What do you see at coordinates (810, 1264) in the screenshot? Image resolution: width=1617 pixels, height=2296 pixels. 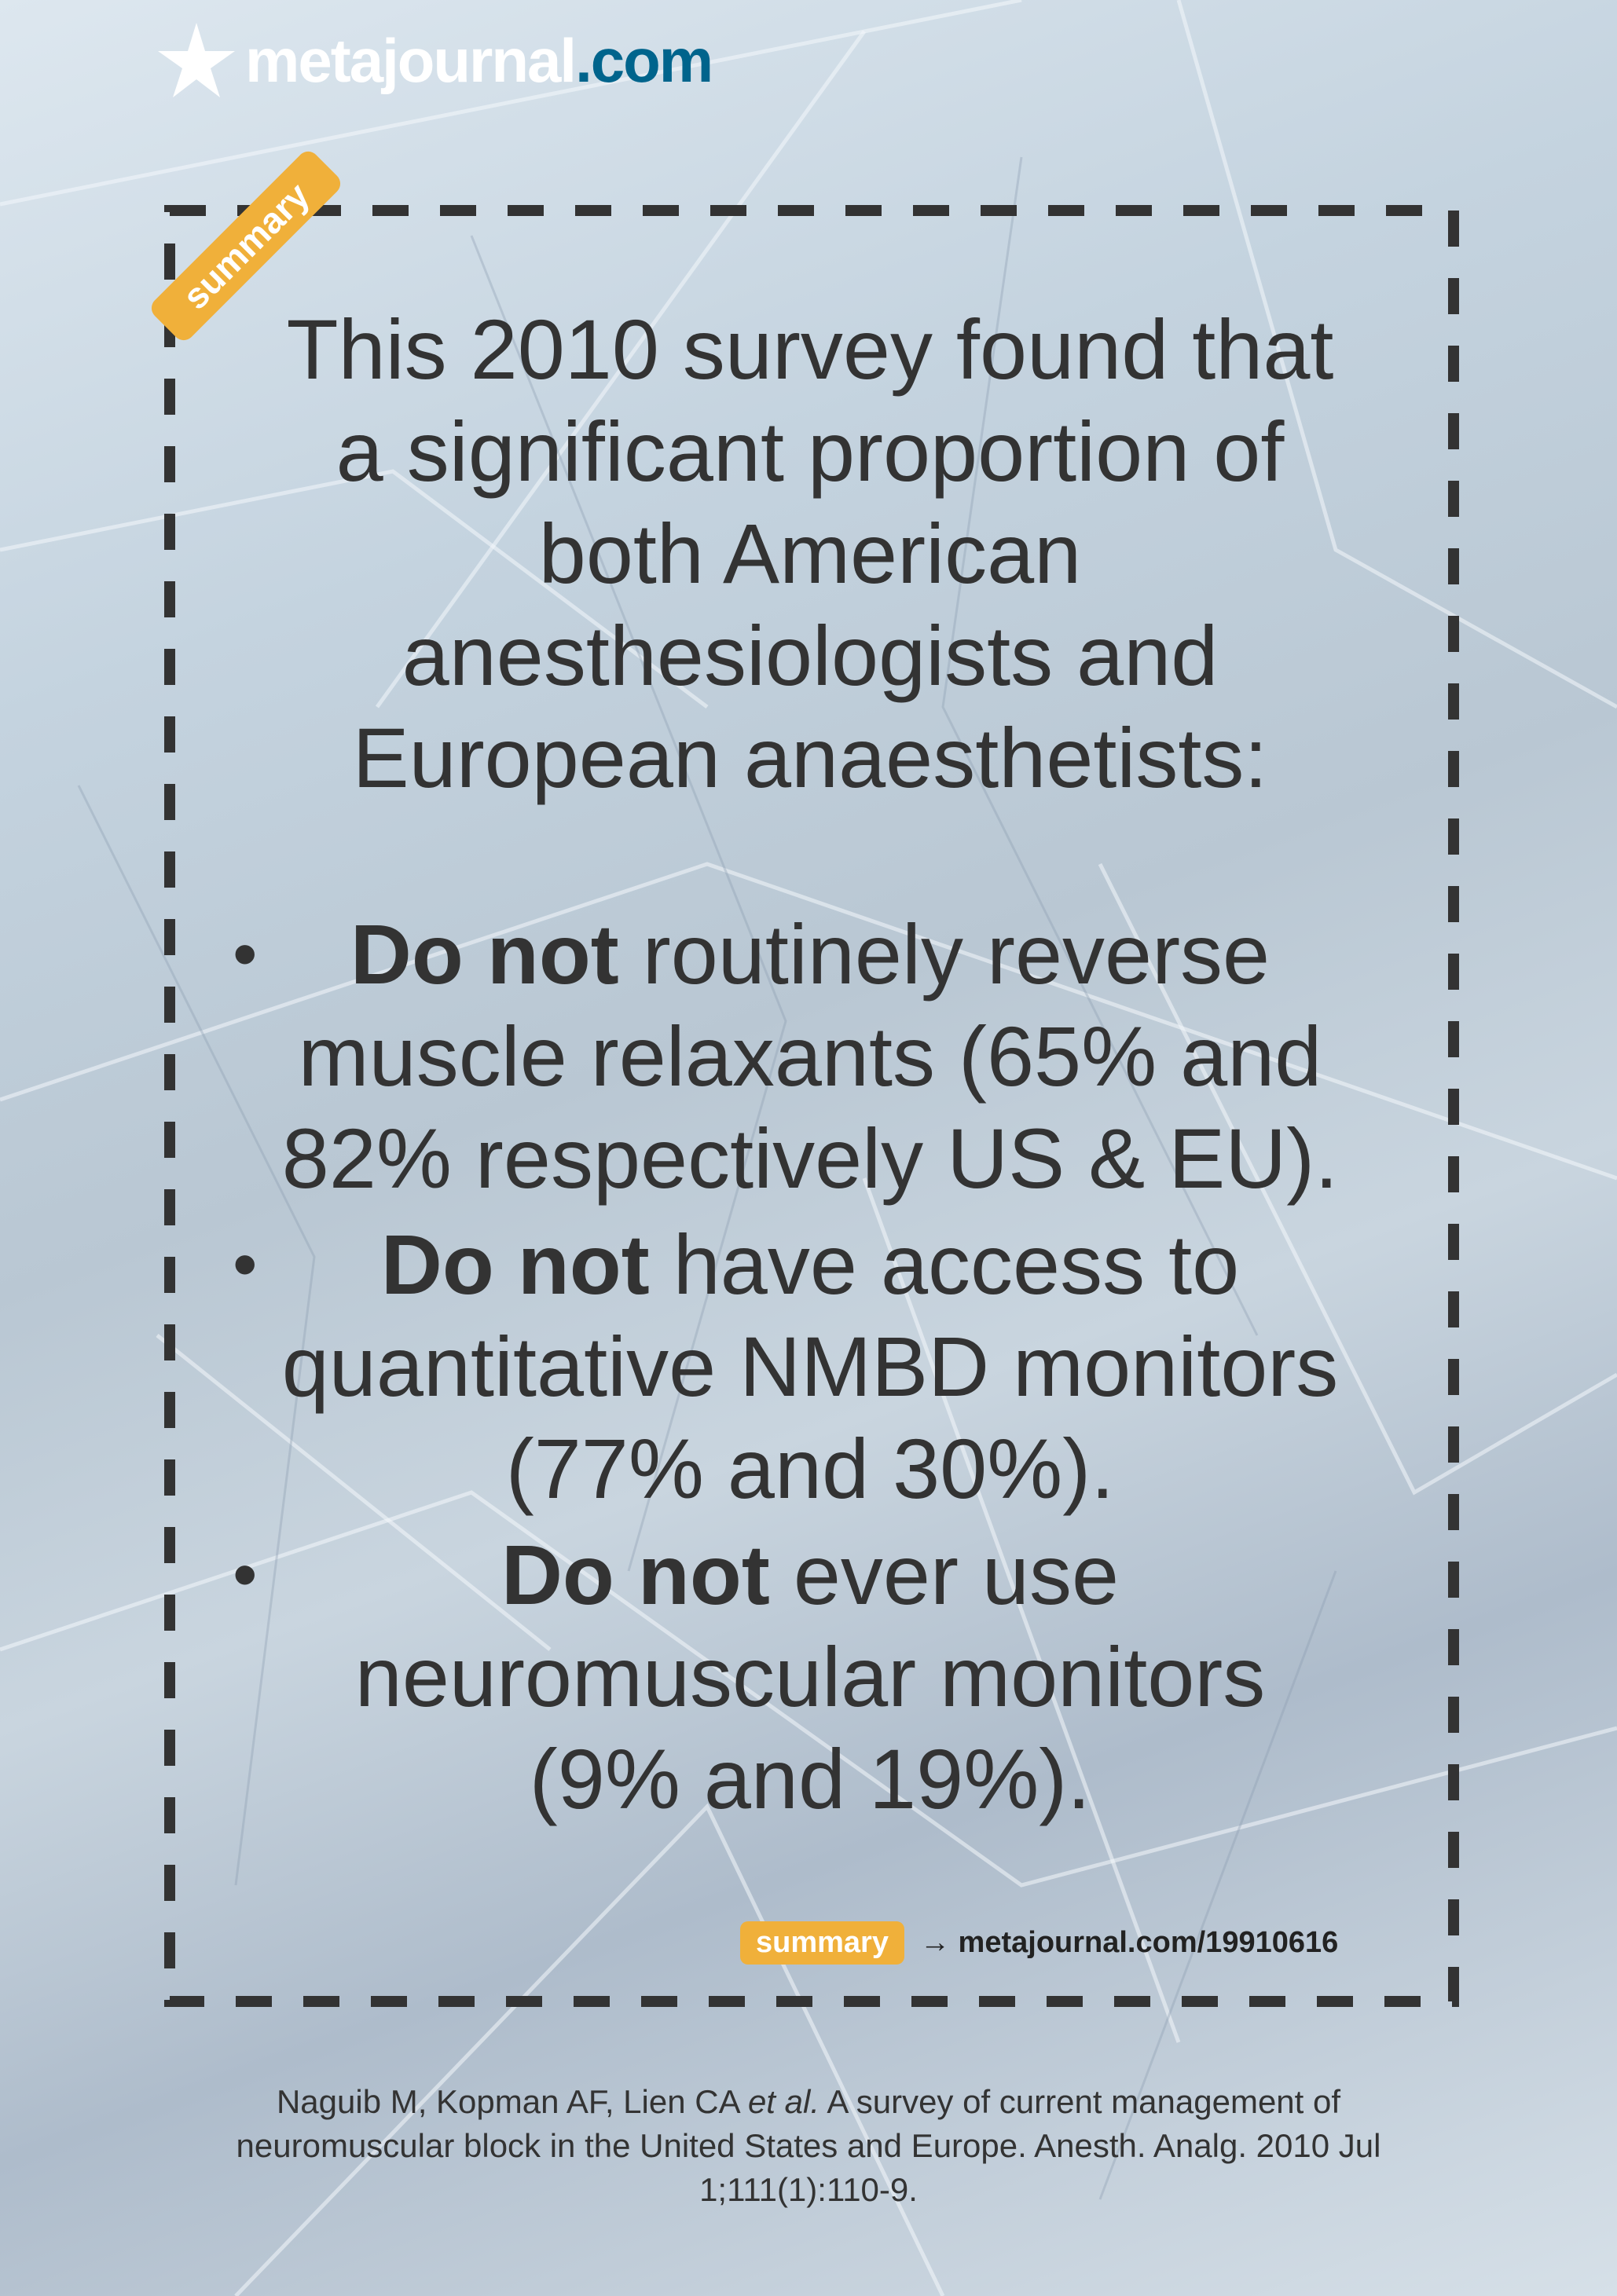 I see `bullet-line: Do not have access to` at bounding box center [810, 1264].